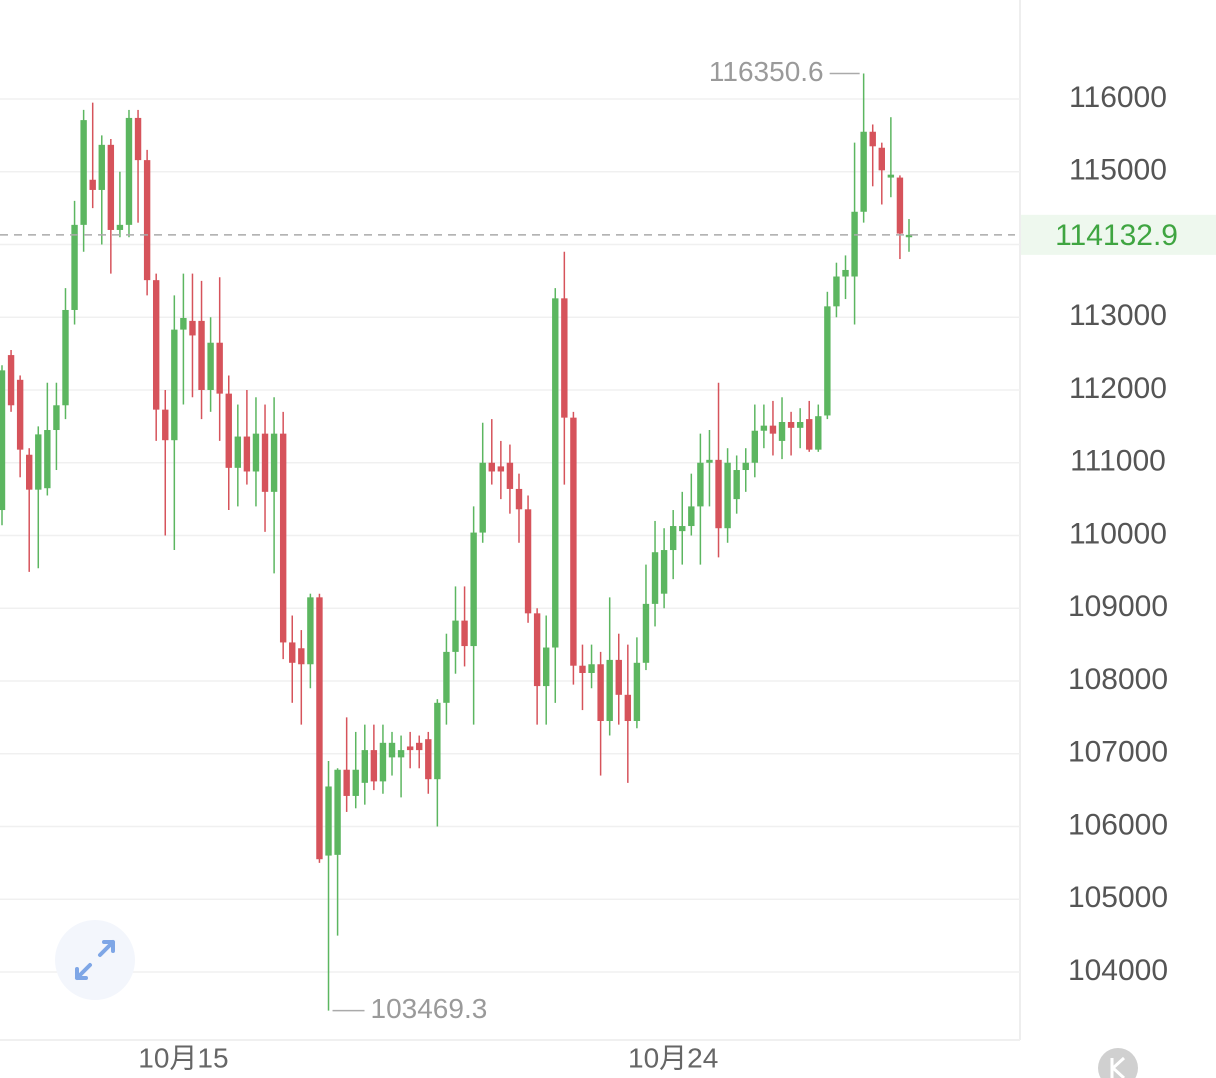 This screenshot has height=1078, width=1216. What do you see at coordinates (1118, 533) in the screenshot?
I see `y-tick-label: 110000` at bounding box center [1118, 533].